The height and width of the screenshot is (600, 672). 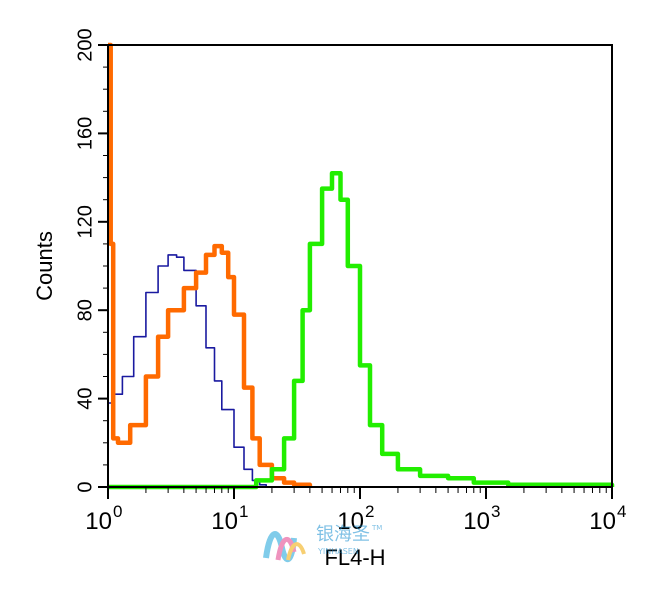 I want to click on x-axis-label: FL4-H, so click(x=354, y=557).